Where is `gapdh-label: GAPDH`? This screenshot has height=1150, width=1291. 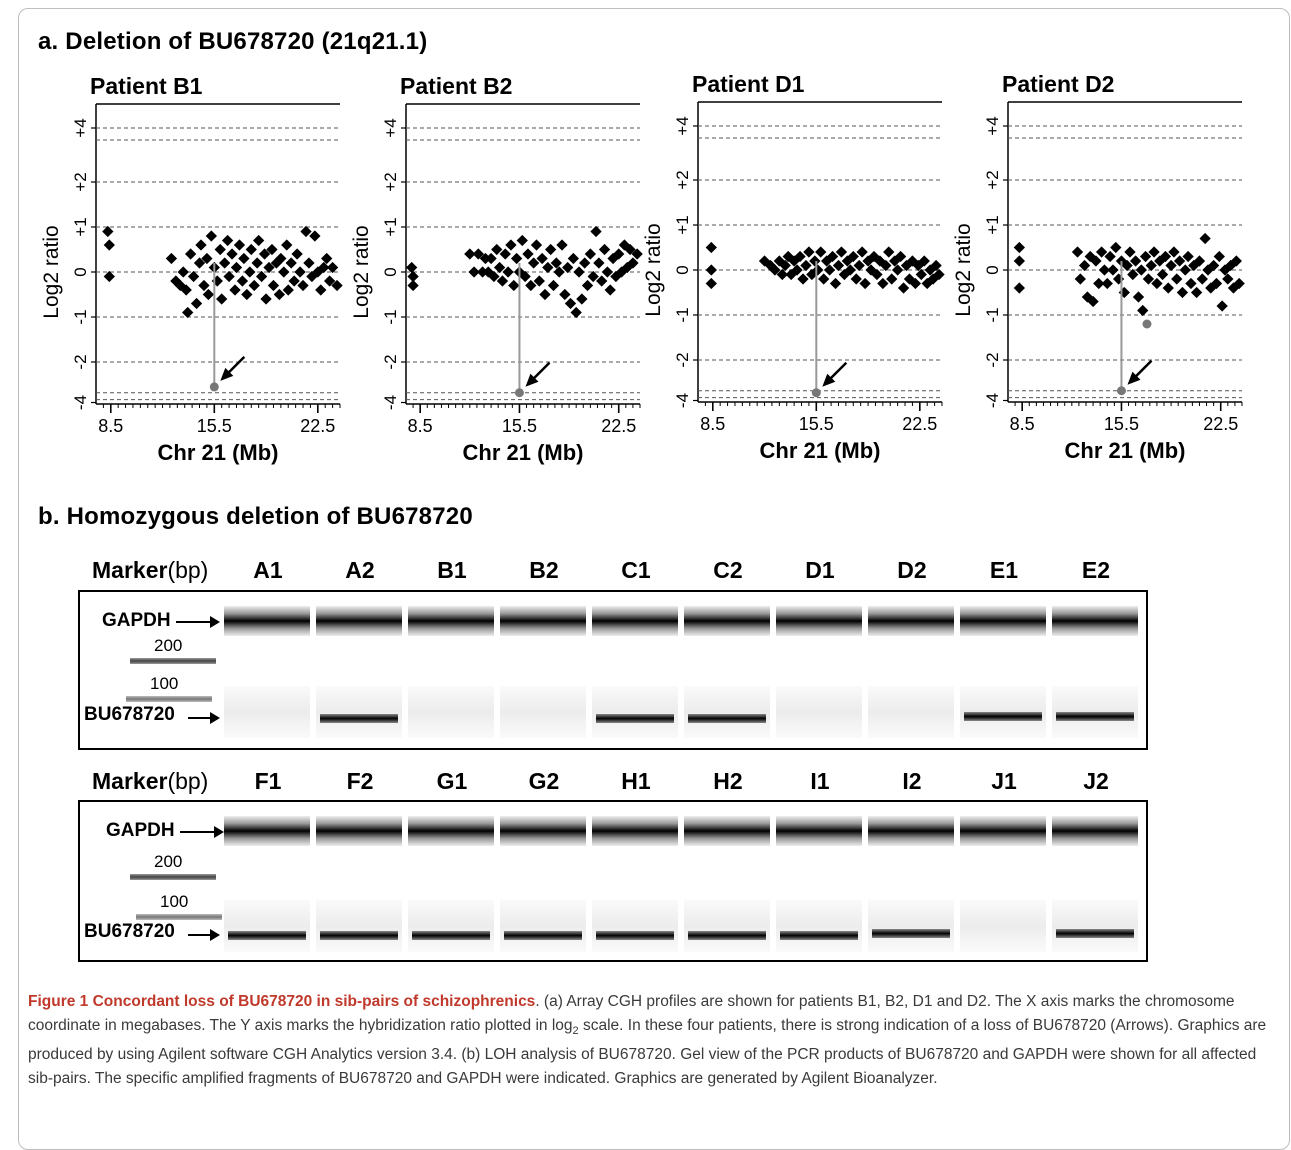 gapdh-label: GAPDH is located at coordinates (140, 830).